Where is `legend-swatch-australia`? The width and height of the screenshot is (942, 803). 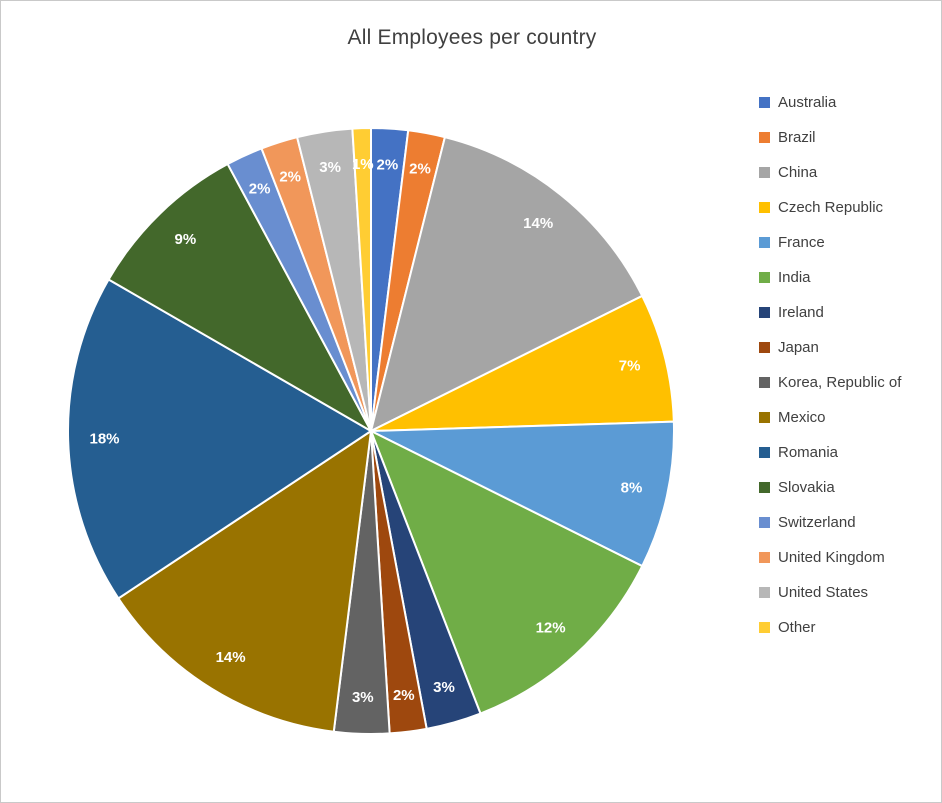 legend-swatch-australia is located at coordinates (764, 102).